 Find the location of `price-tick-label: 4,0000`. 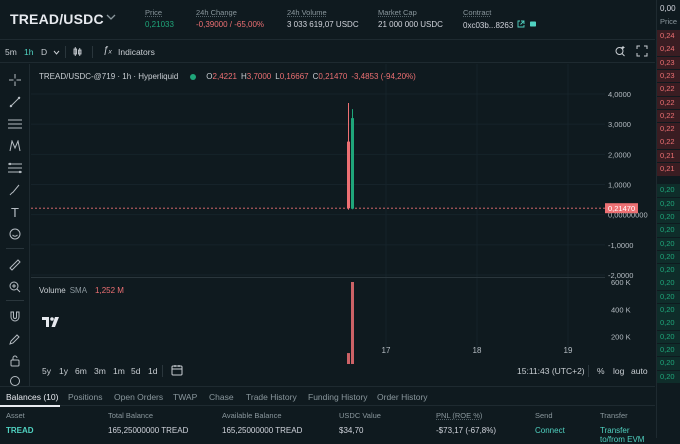

price-tick-label: 4,0000 is located at coordinates (619, 94).